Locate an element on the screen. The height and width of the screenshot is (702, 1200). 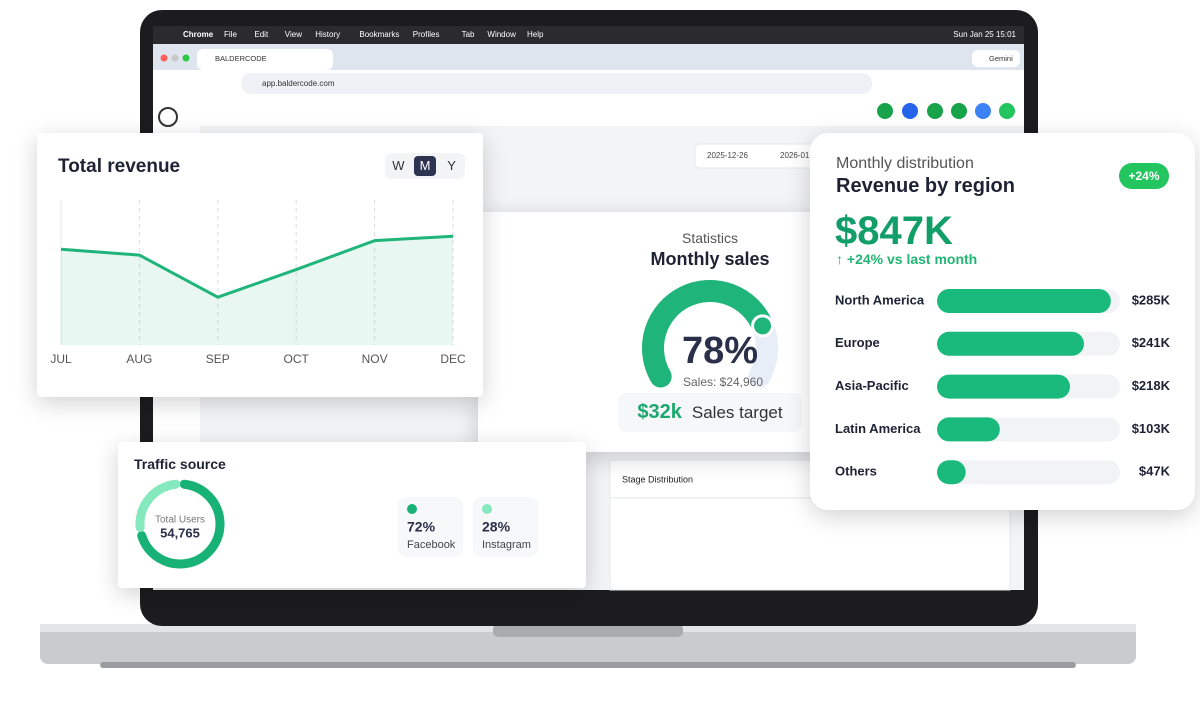
laptop-foot is located at coordinates (588, 665).